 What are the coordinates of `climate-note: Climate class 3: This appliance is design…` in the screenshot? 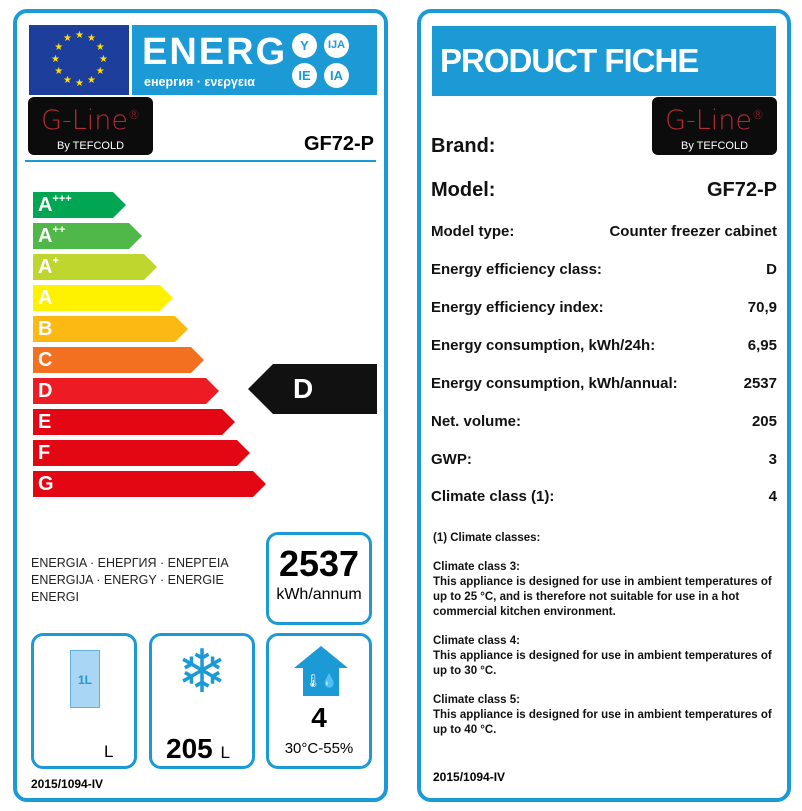 It's located at (602, 589).